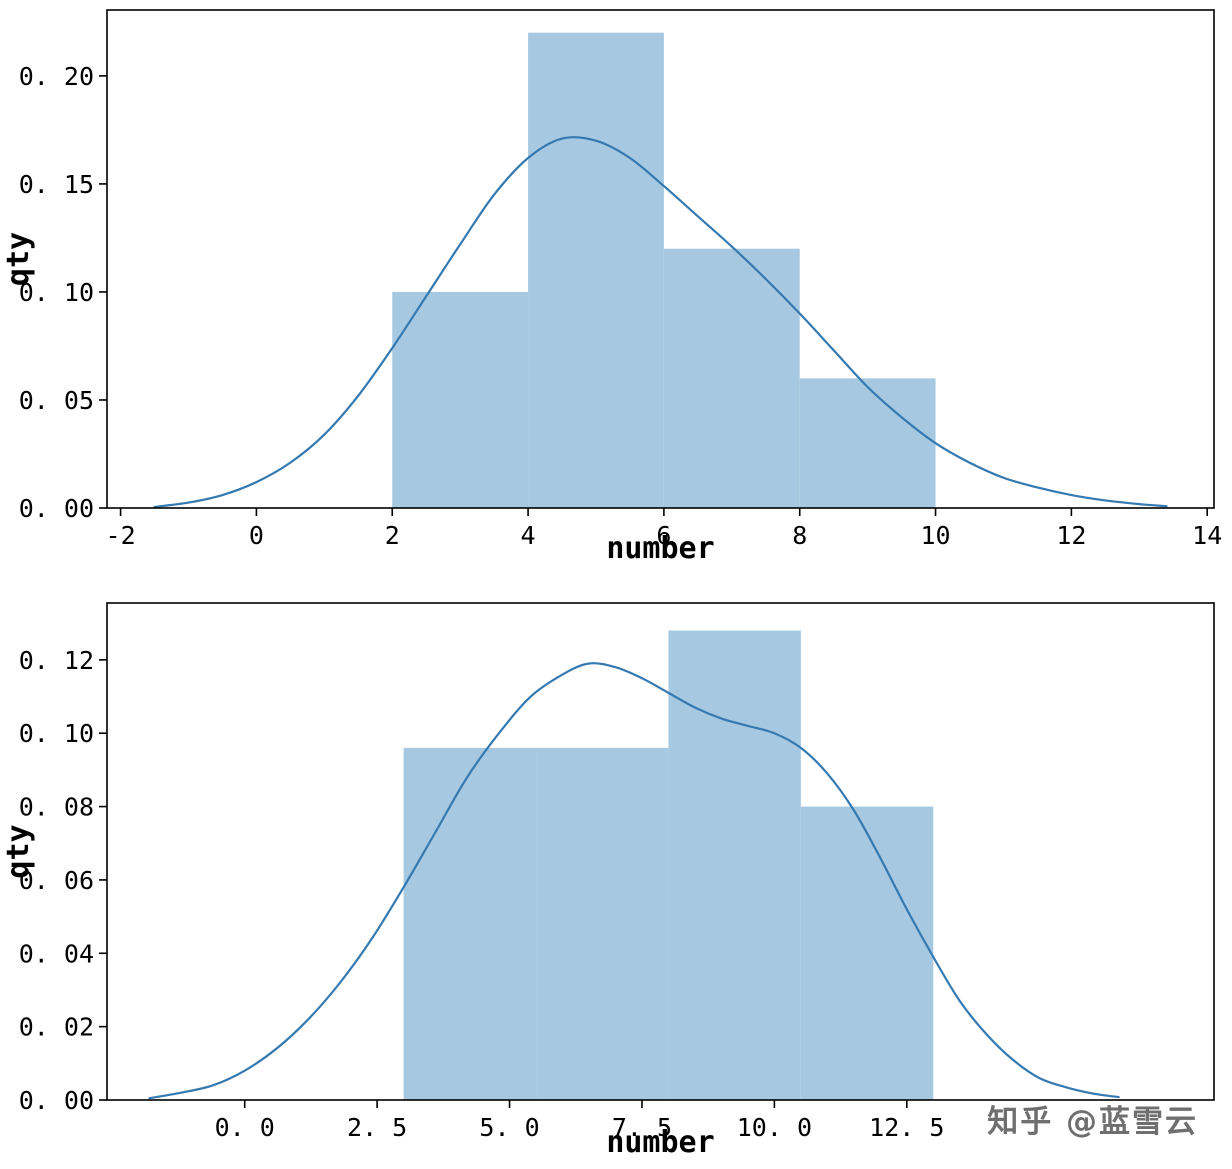 The width and height of the screenshot is (1232, 1169). I want to click on y-axis-tick-label: 0. 04, so click(56, 953).